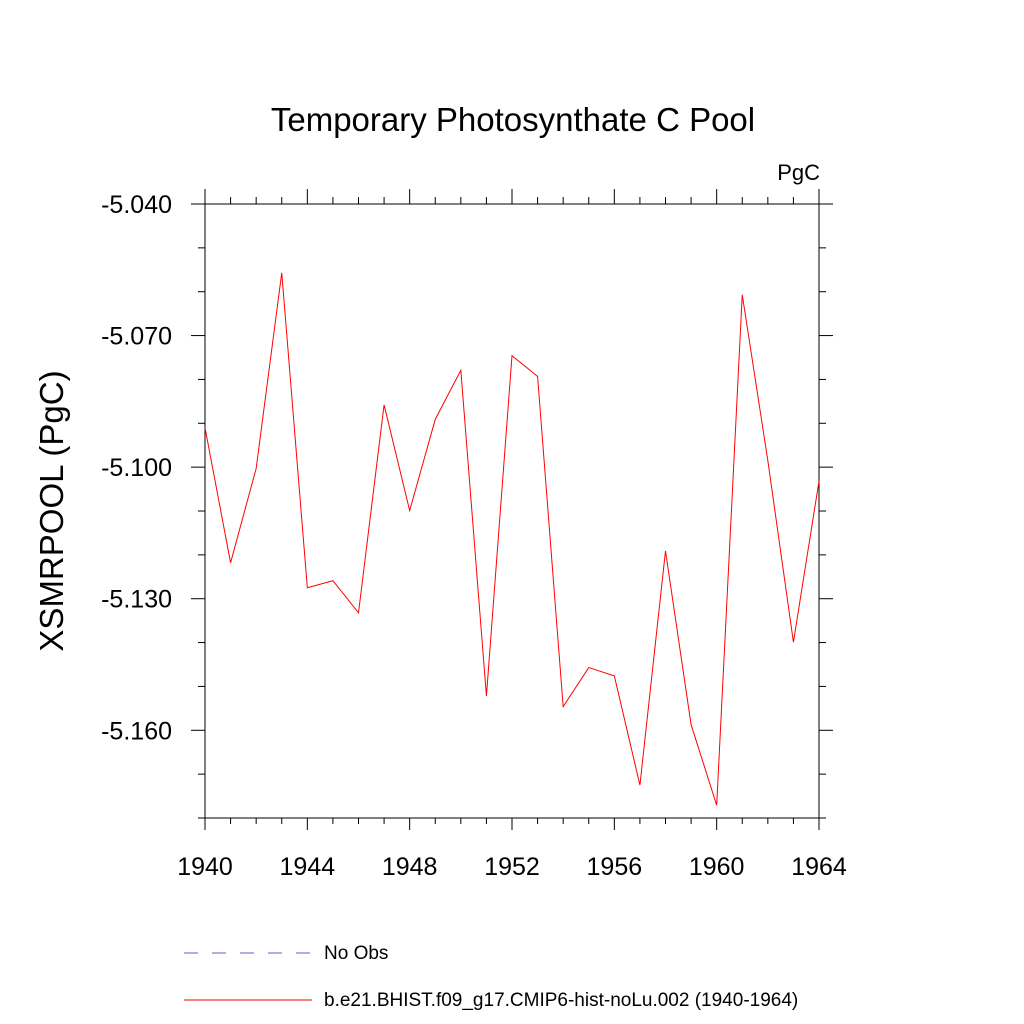  What do you see at coordinates (136, 337) in the screenshot?
I see `y-tick-label: -5.070` at bounding box center [136, 337].